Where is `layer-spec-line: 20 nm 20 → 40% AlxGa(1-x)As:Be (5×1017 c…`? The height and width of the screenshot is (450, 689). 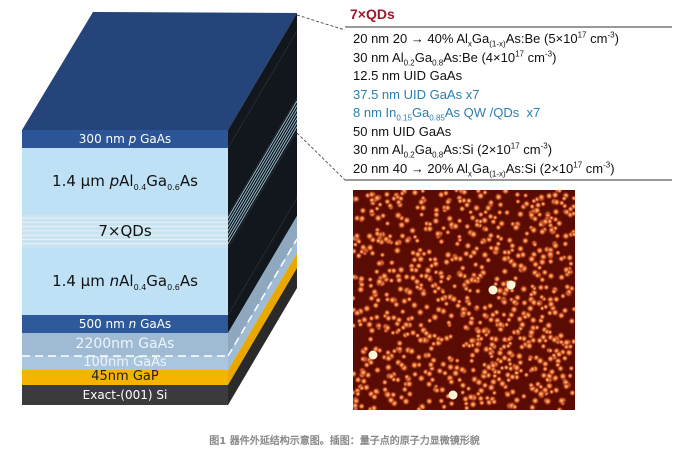
layer-spec-line: 20 nm 20 → 40% AlxGa(1-x)As:Be (5×1017 c… is located at coordinates (486, 39).